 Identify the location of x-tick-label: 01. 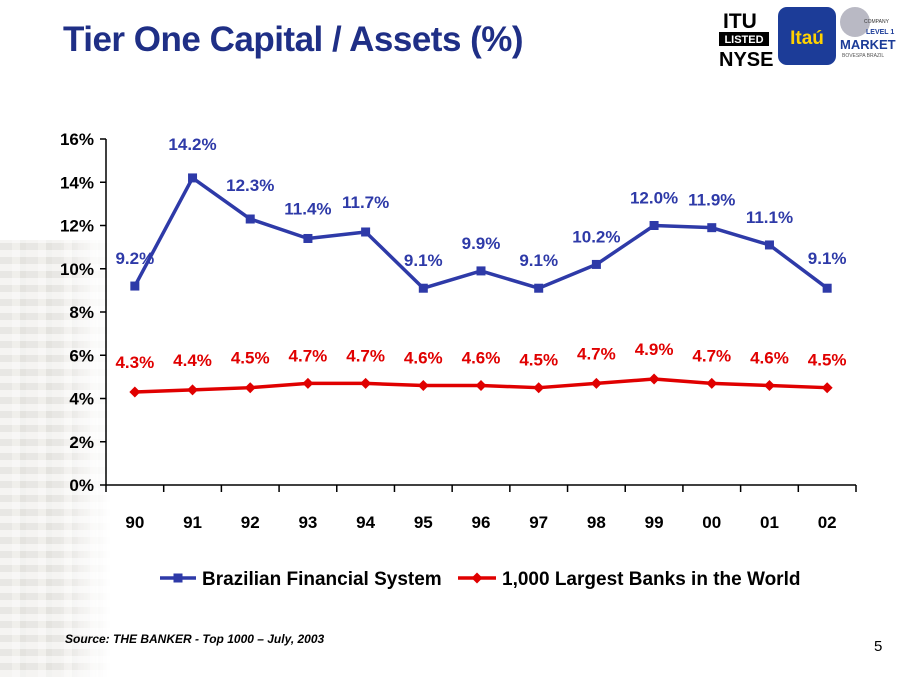
(769, 522).